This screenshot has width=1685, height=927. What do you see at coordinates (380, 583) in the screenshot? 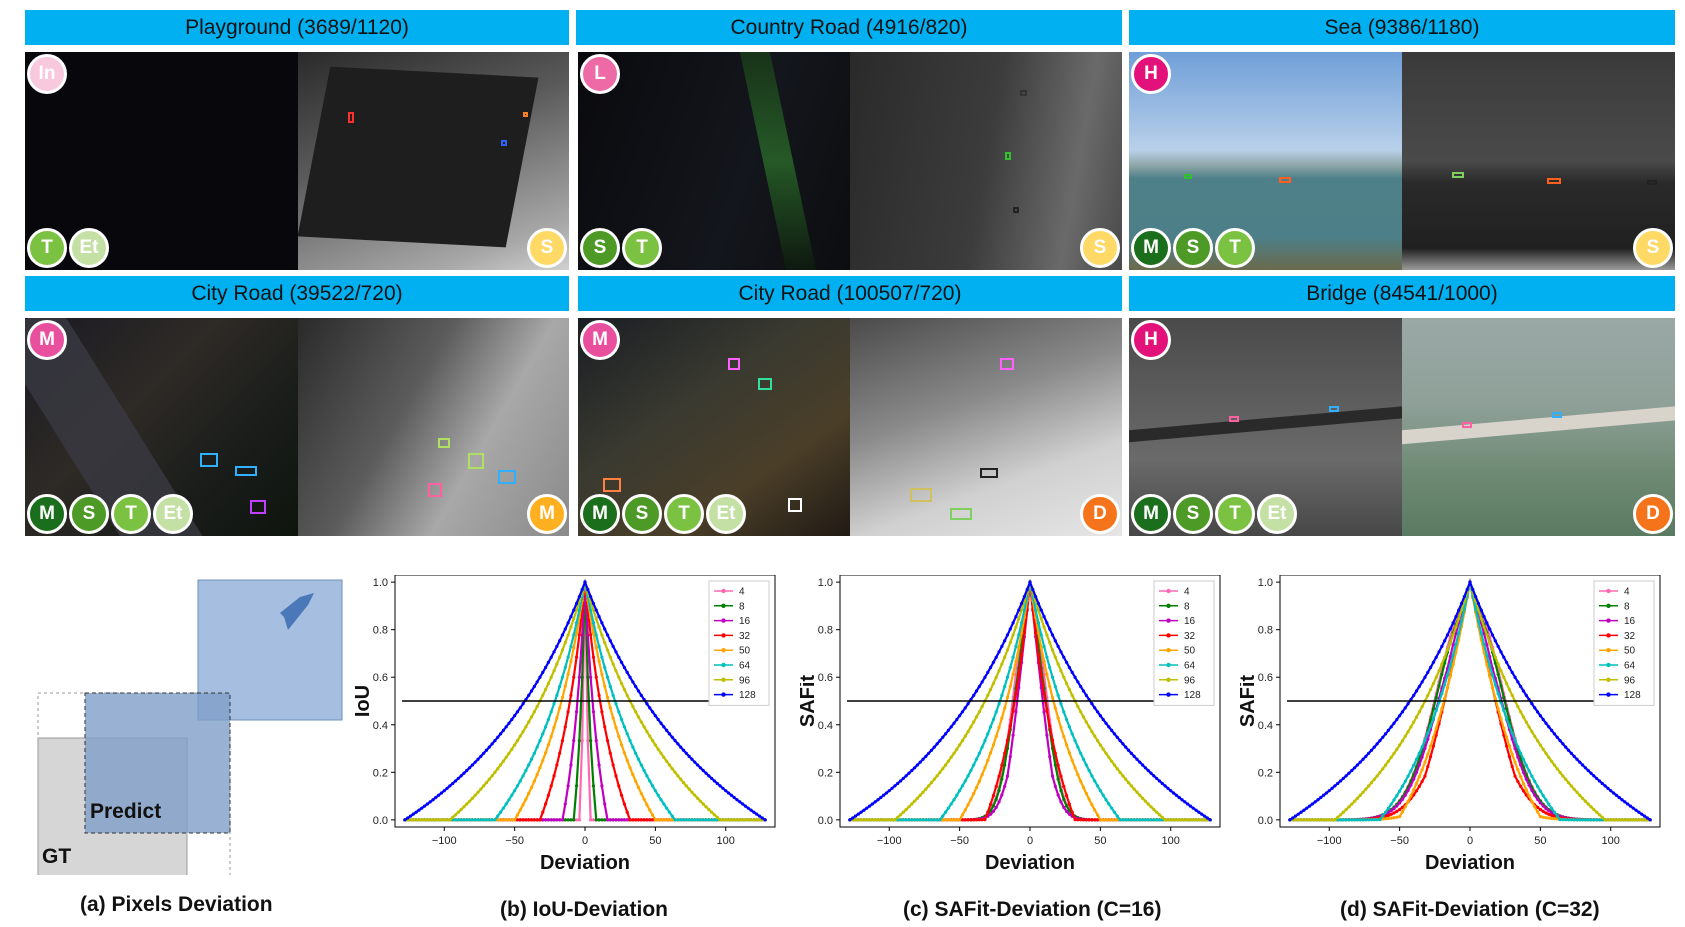
I see `y-tick-label: 1.0` at bounding box center [380, 583].